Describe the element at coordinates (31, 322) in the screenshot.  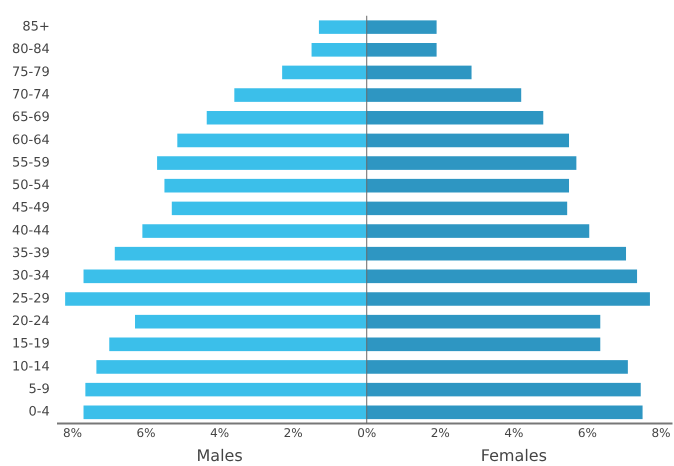
I see `y-tick-label: 20-24` at that location.